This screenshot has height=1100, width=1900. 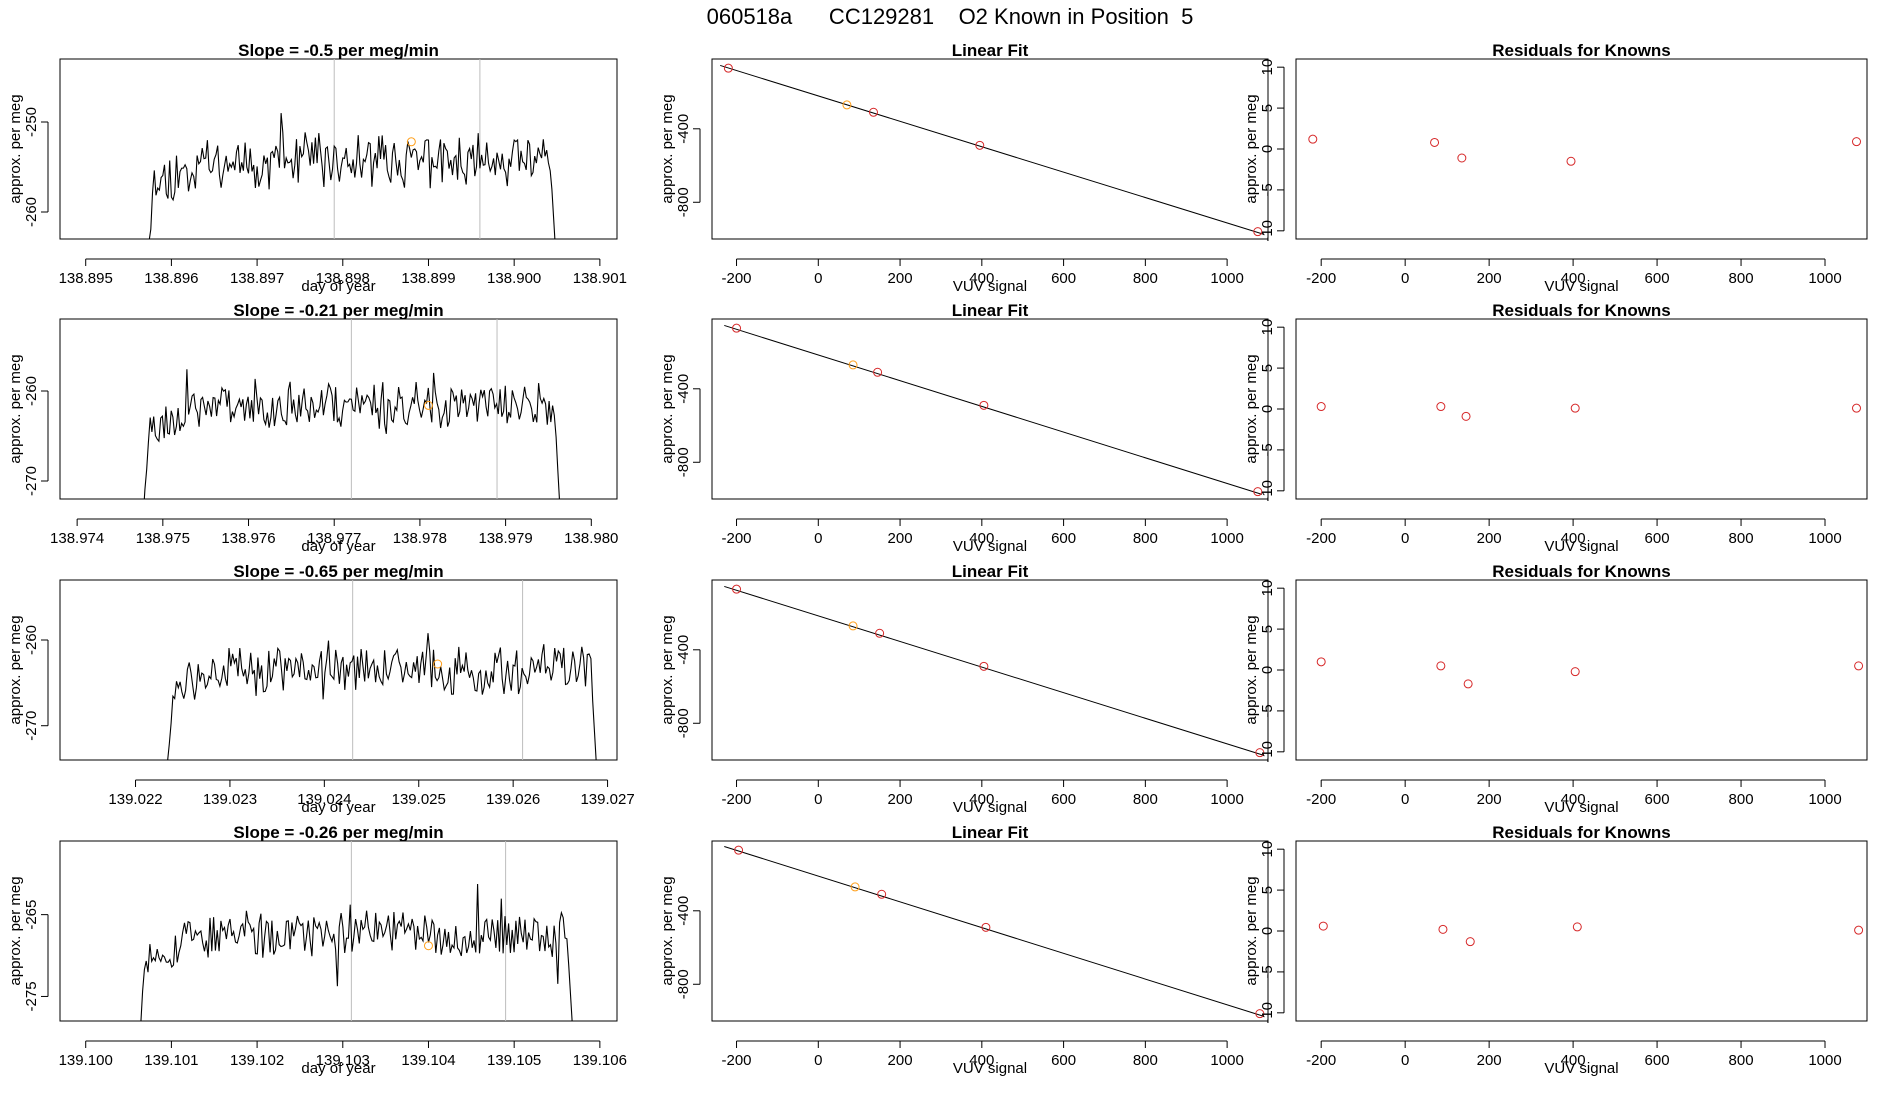 I want to click on fit-line, so click(x=992, y=149).